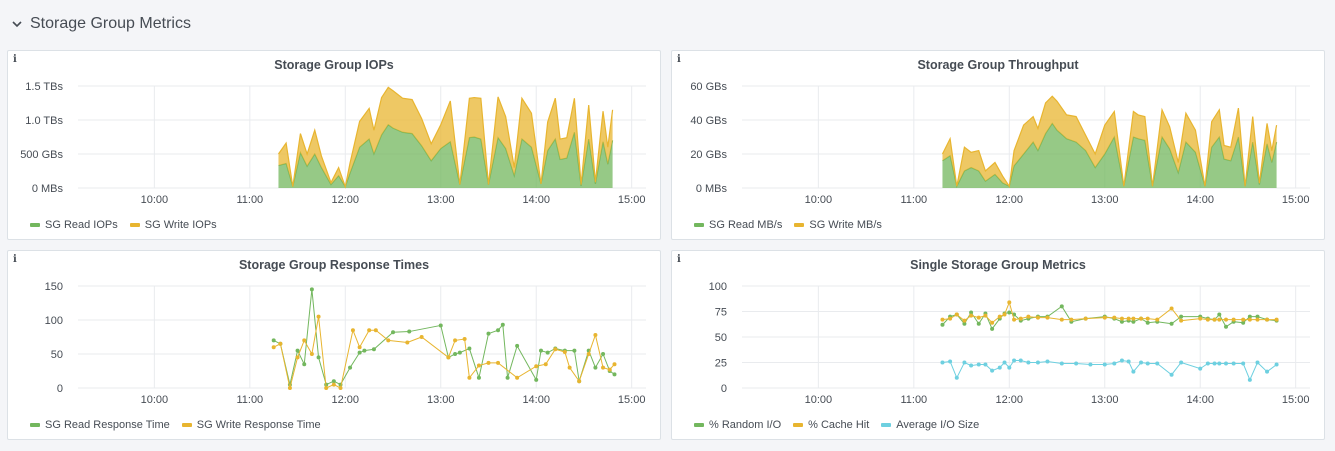 This screenshot has width=1335, height=451. I want to click on row-header: Storage Group Metrics, so click(100, 24).